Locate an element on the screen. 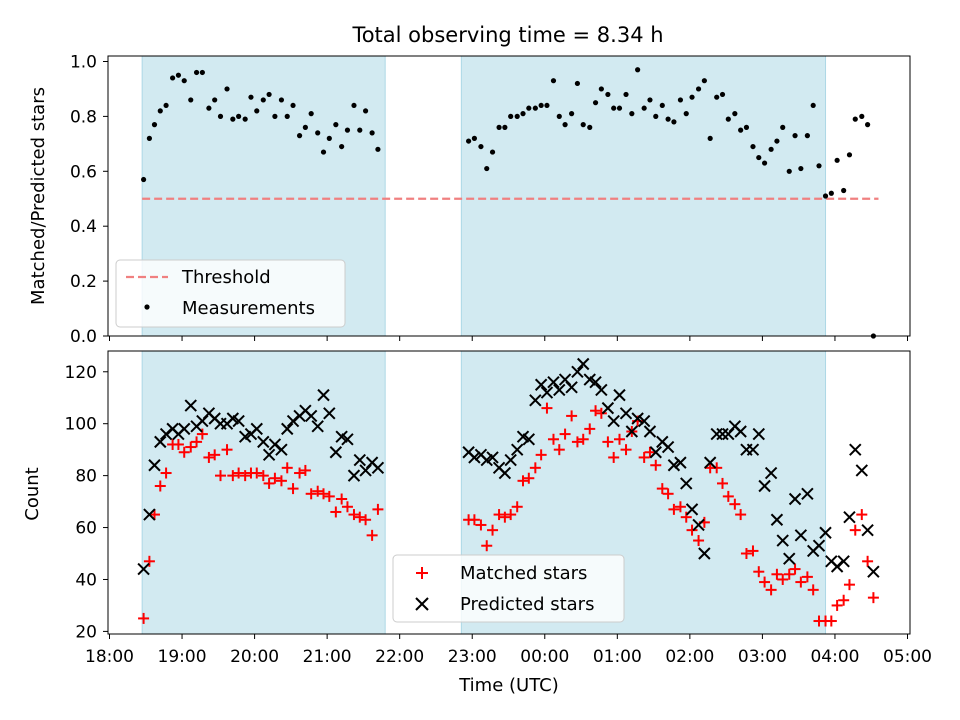  top-y-axis-label: Matched/Predicted stars is located at coordinates (38, 196).